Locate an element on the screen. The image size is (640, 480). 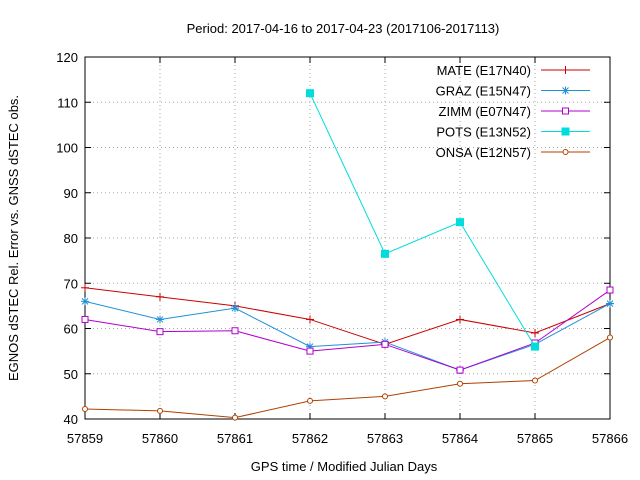
legend-entry: POTS (E13N52) is located at coordinates (513, 132).